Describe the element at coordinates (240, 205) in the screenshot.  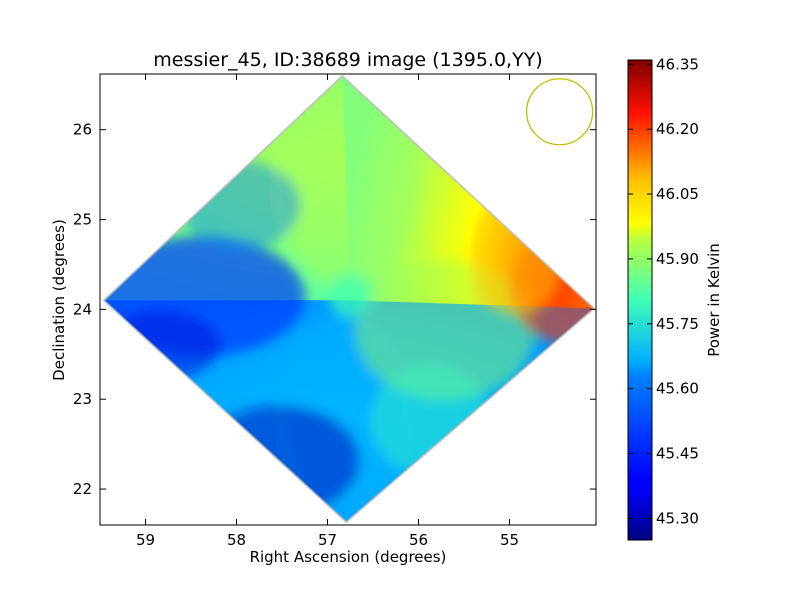
I see `upper-left-shoulder` at that location.